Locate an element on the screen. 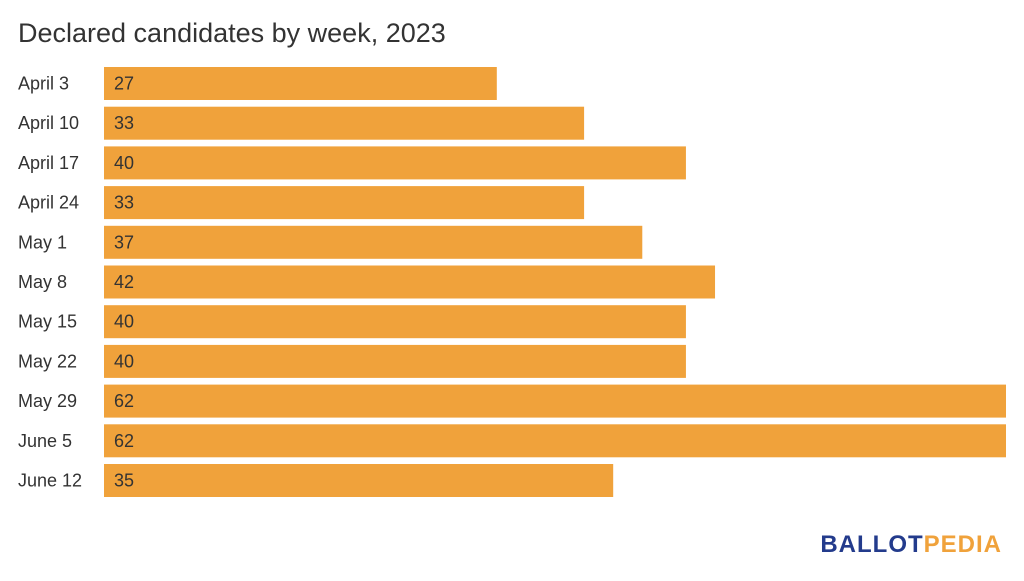  ballotpedia-logo: BALLOTPEDIA is located at coordinates (911, 545).